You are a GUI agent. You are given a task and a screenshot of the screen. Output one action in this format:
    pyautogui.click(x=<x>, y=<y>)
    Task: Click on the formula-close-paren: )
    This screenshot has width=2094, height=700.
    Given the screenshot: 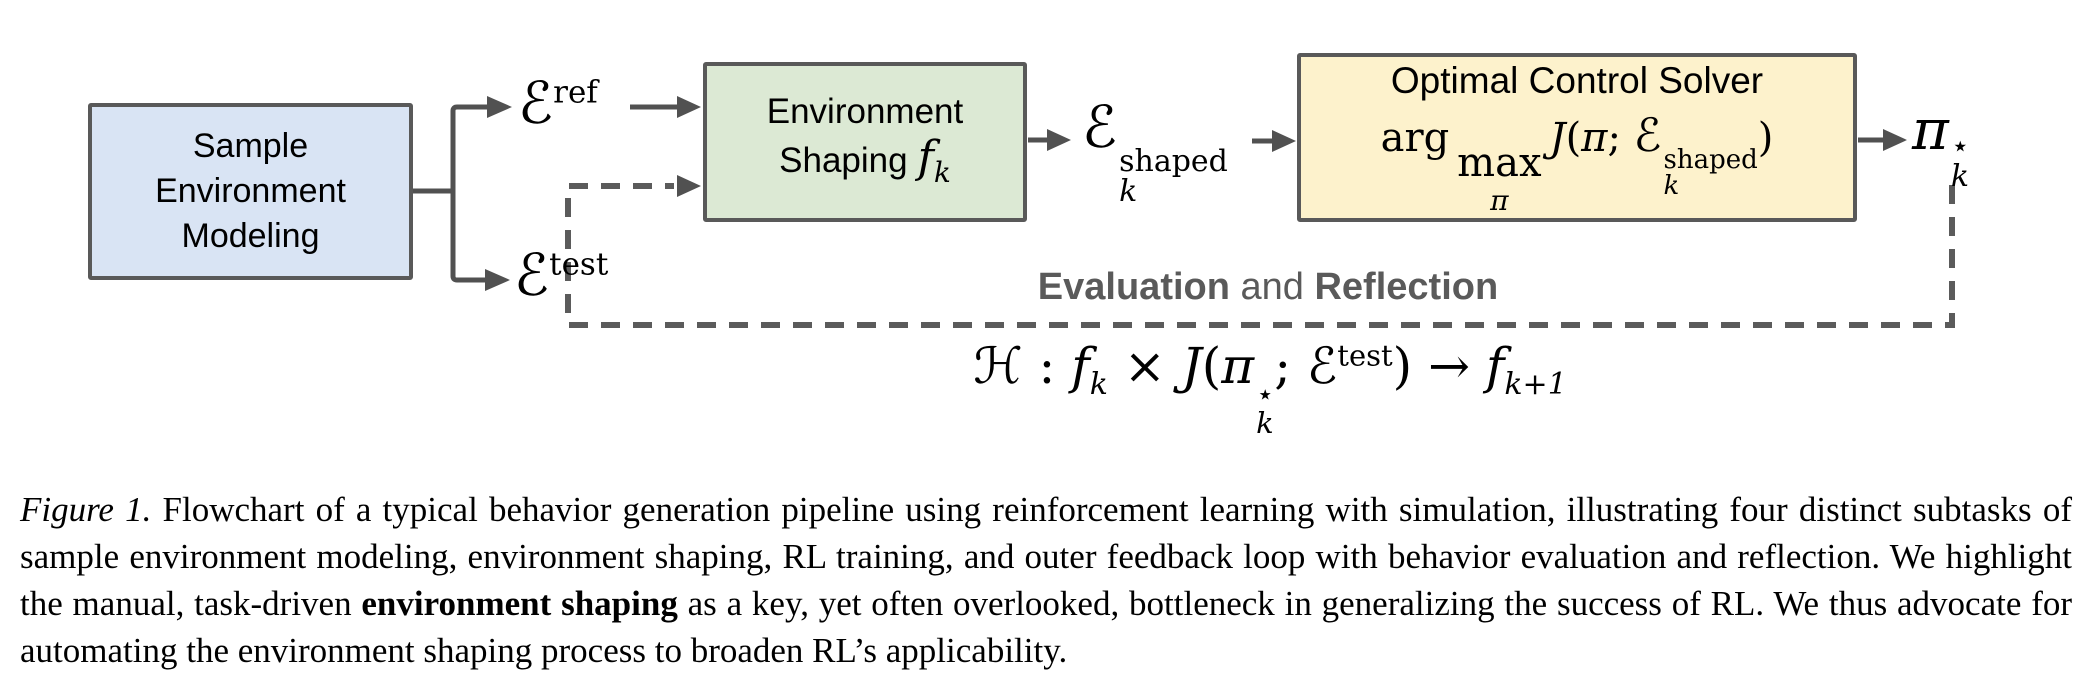 What is the action you would take?
    pyautogui.click(x=1402, y=366)
    